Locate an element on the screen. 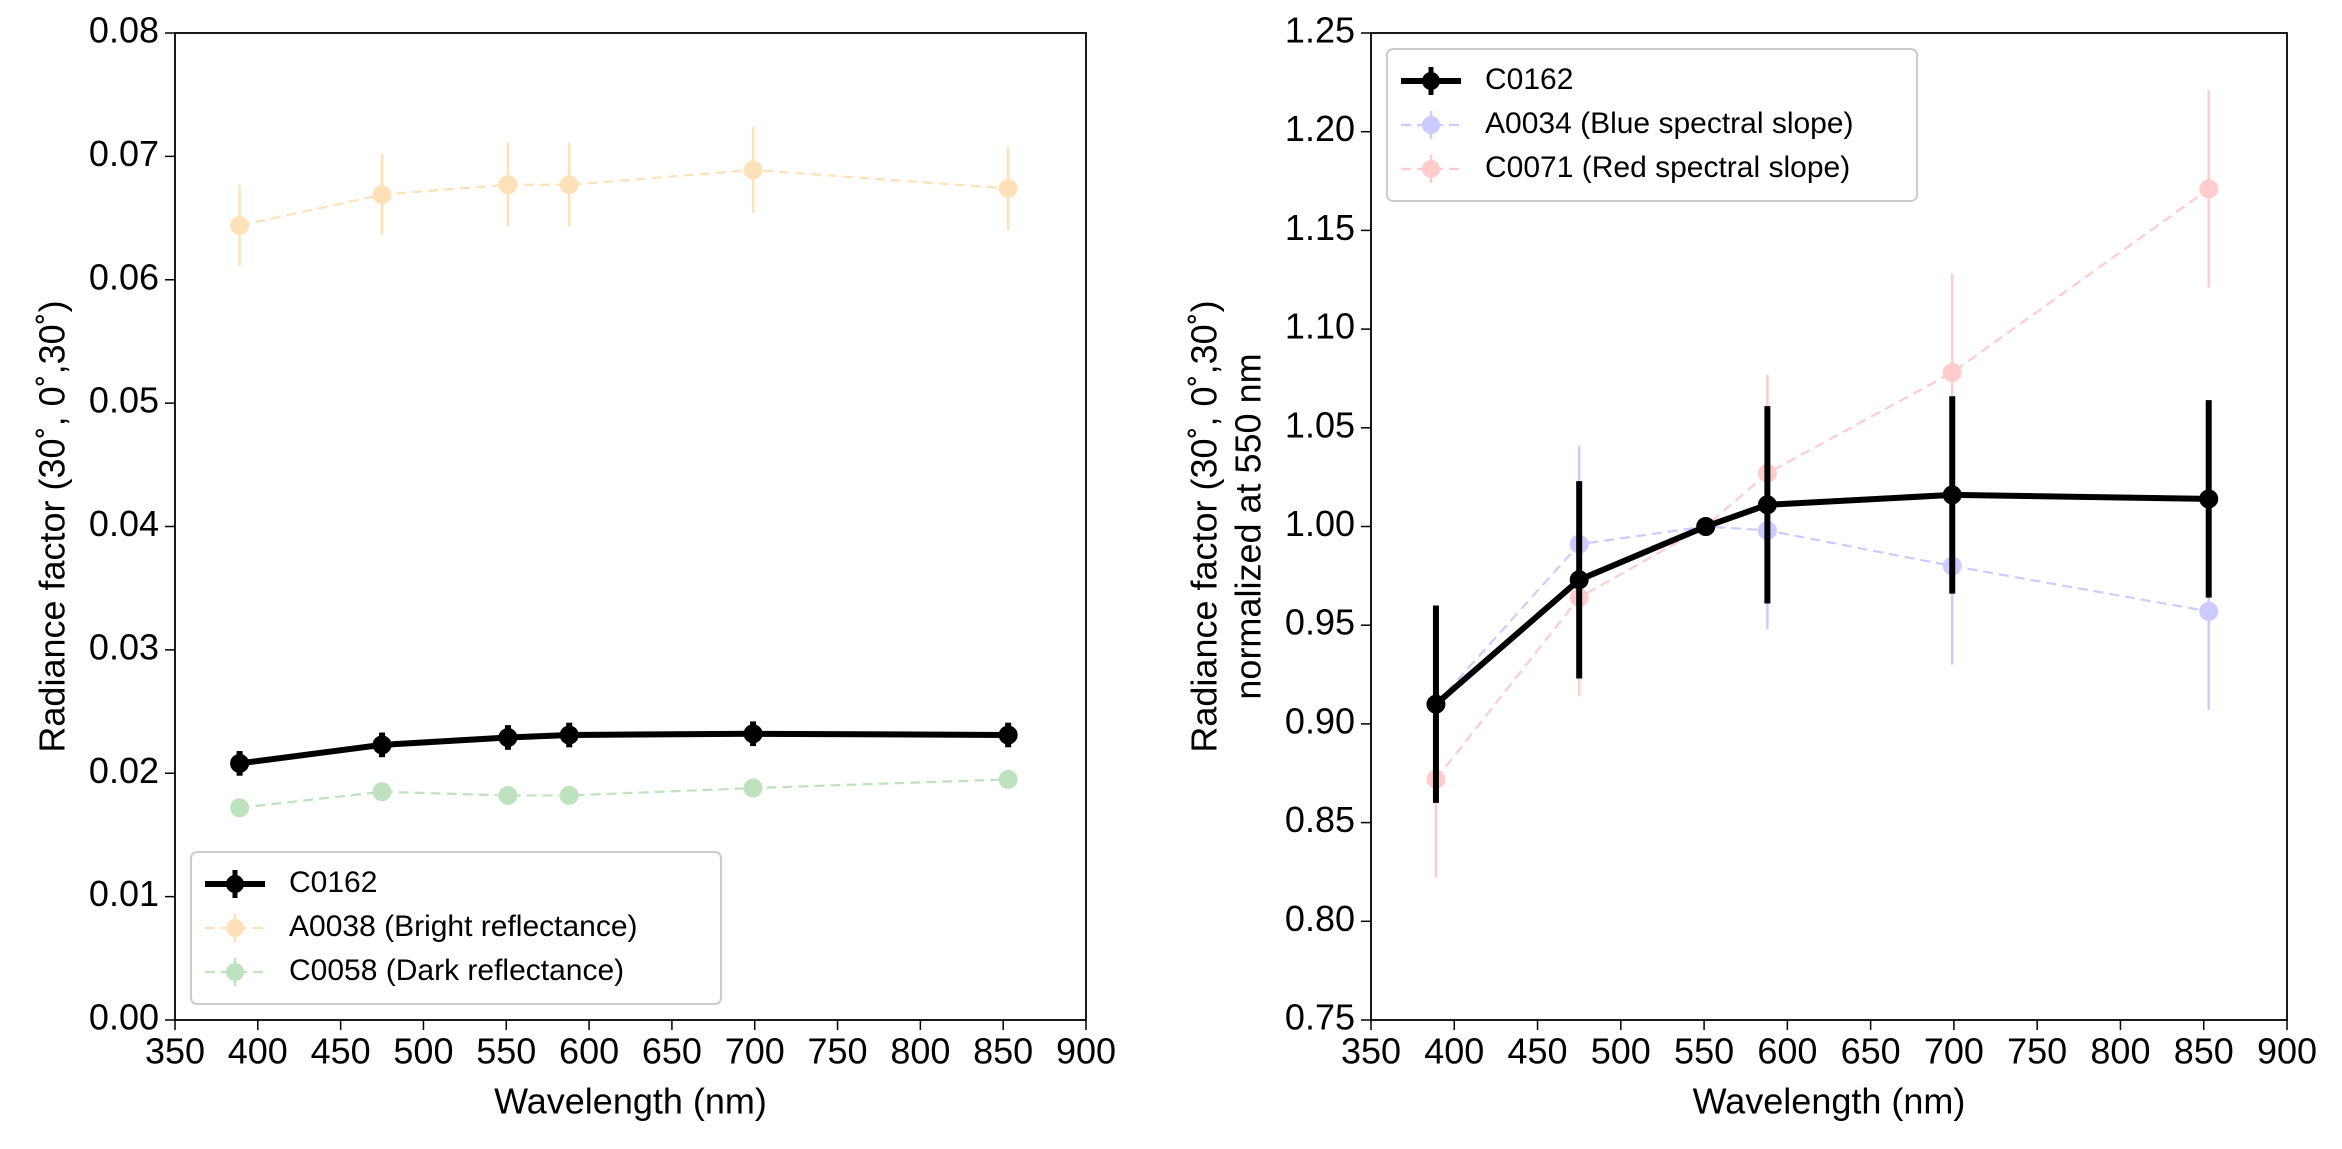 The height and width of the screenshot is (1149, 2342). y-tick-label: 0.08 is located at coordinates (124, 30).